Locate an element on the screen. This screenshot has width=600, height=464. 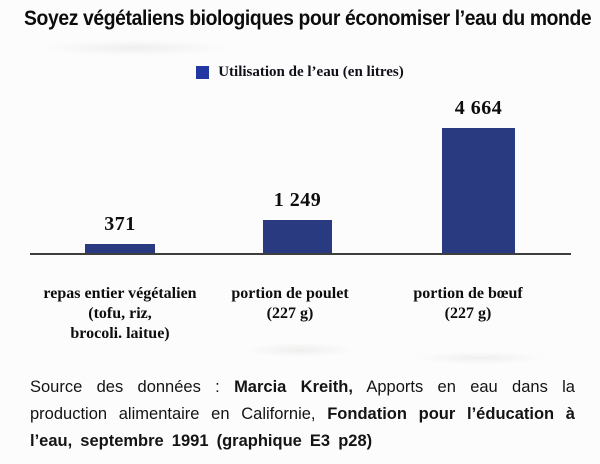
category-line: portion de bœuf is located at coordinates (468, 293).